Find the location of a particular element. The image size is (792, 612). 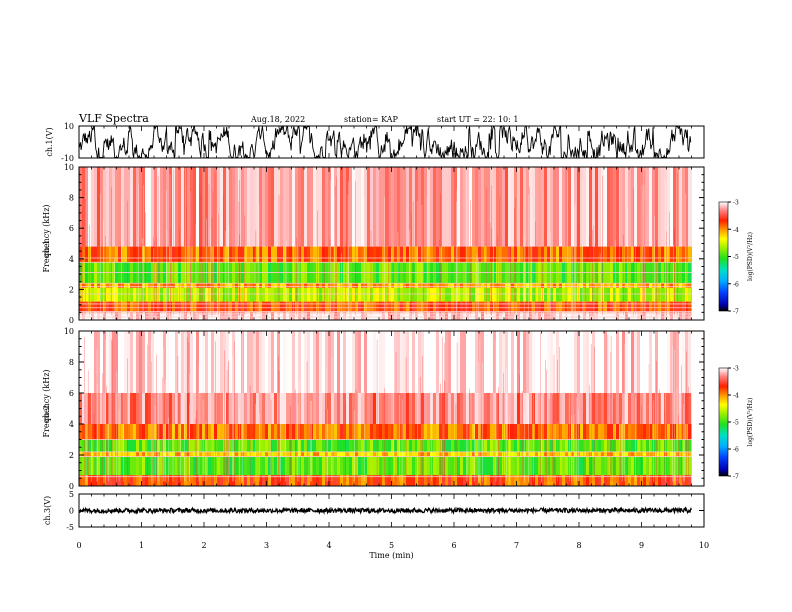

ch2-spectrogram-colorbar-tick-label: -6 is located at coordinates (736, 450).